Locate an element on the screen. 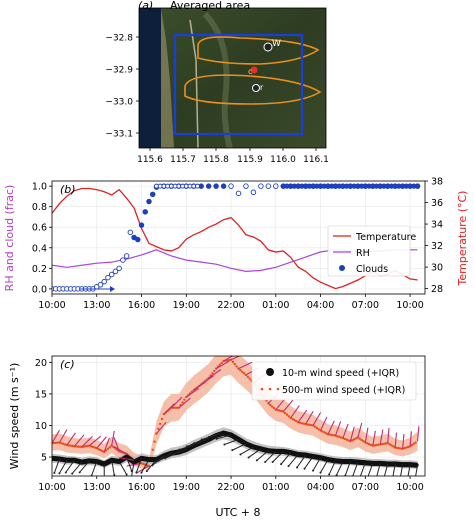 The image size is (474, 524). marker-w is located at coordinates (268, 47).